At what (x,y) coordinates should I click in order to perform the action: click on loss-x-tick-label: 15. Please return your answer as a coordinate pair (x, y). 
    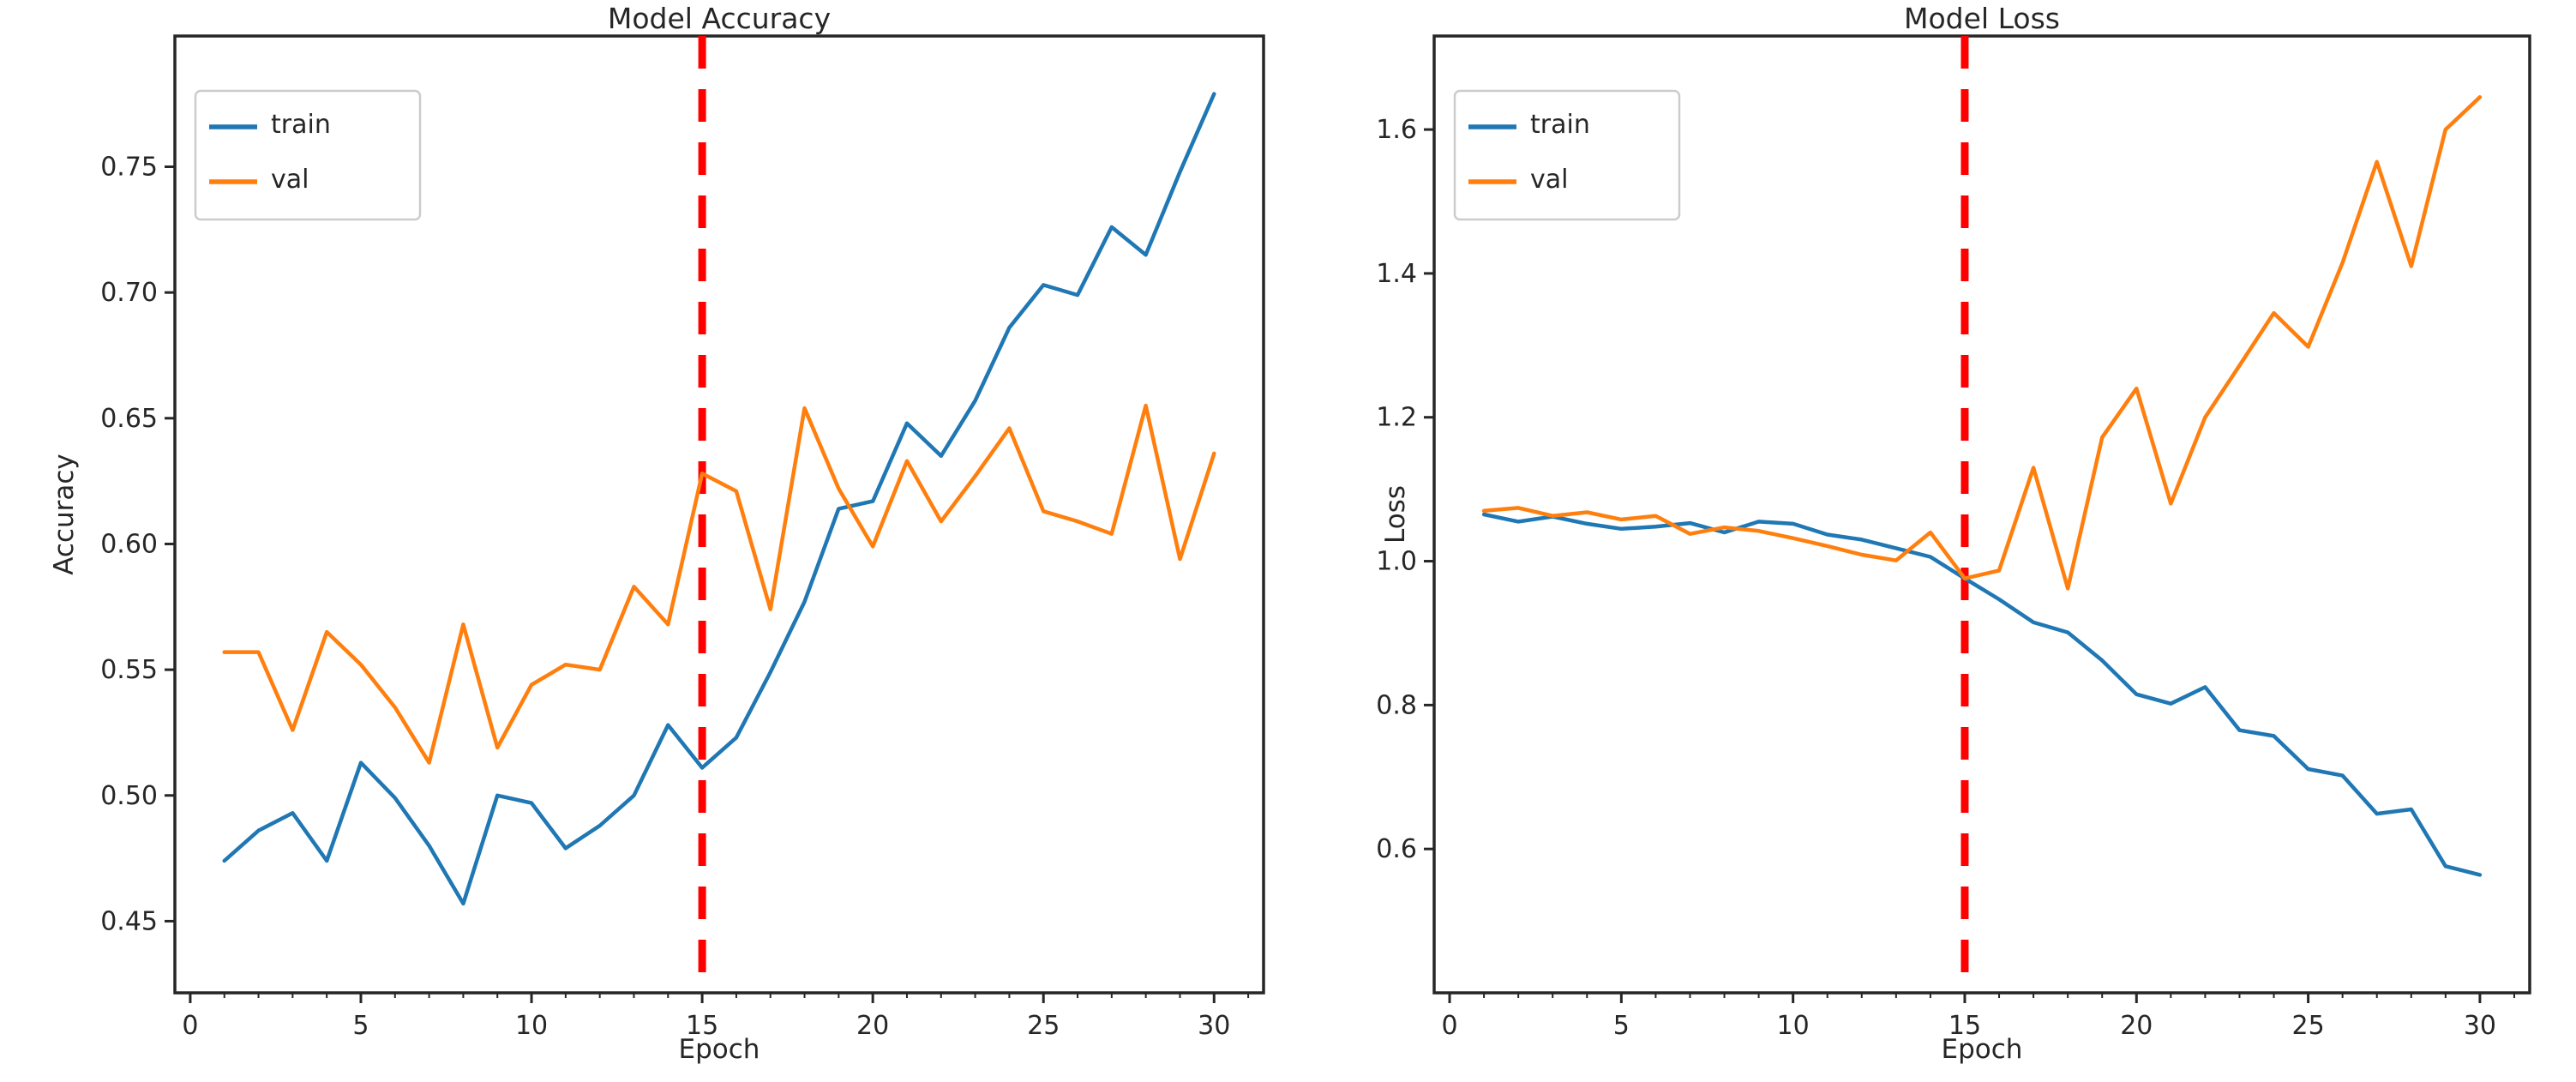
    Looking at the image, I should click on (1965, 1026).